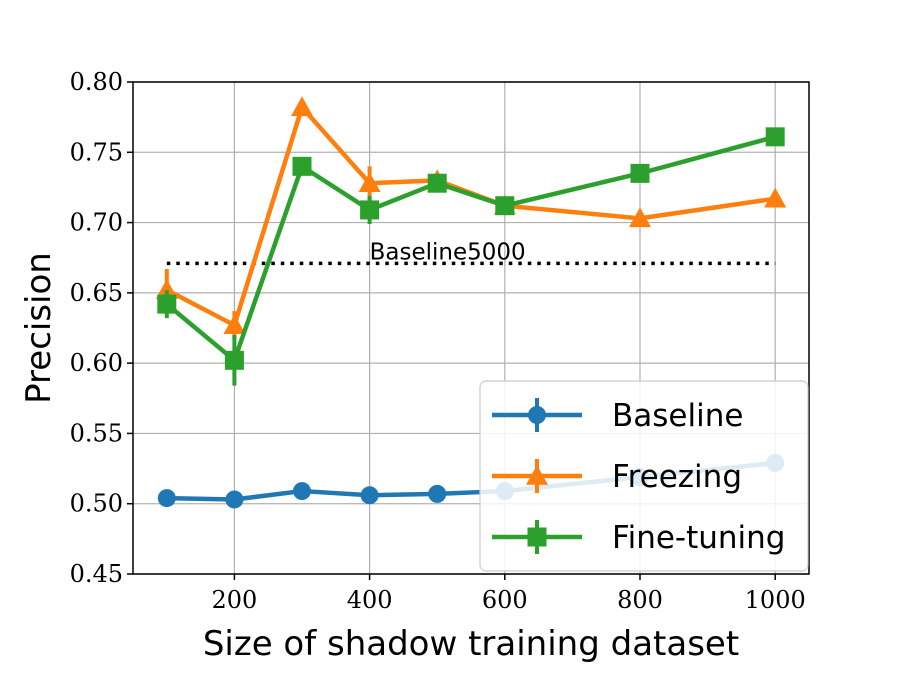  What do you see at coordinates (101, 328) in the screenshot?
I see `y-axis-ticks: 0.45 0.50 0.55 0.60 0.65 0.70 0.75 0.80` at bounding box center [101, 328].